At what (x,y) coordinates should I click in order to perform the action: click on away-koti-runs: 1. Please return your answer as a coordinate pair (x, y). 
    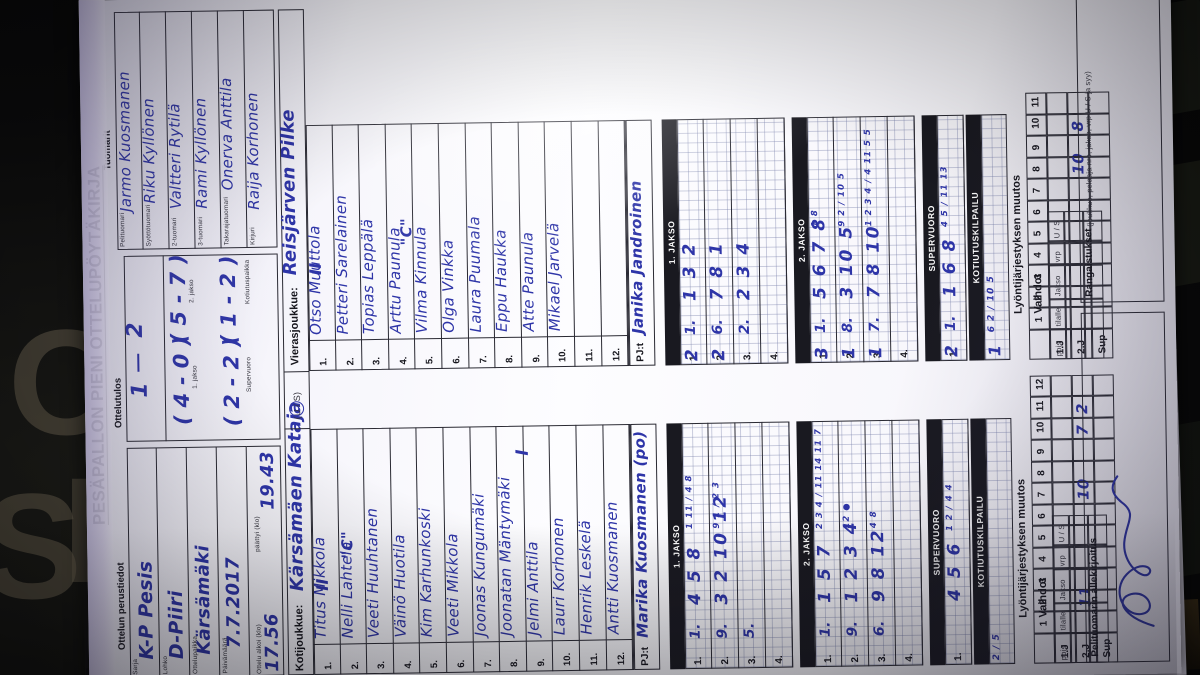
    Looking at the image, I should click on (995, 350).